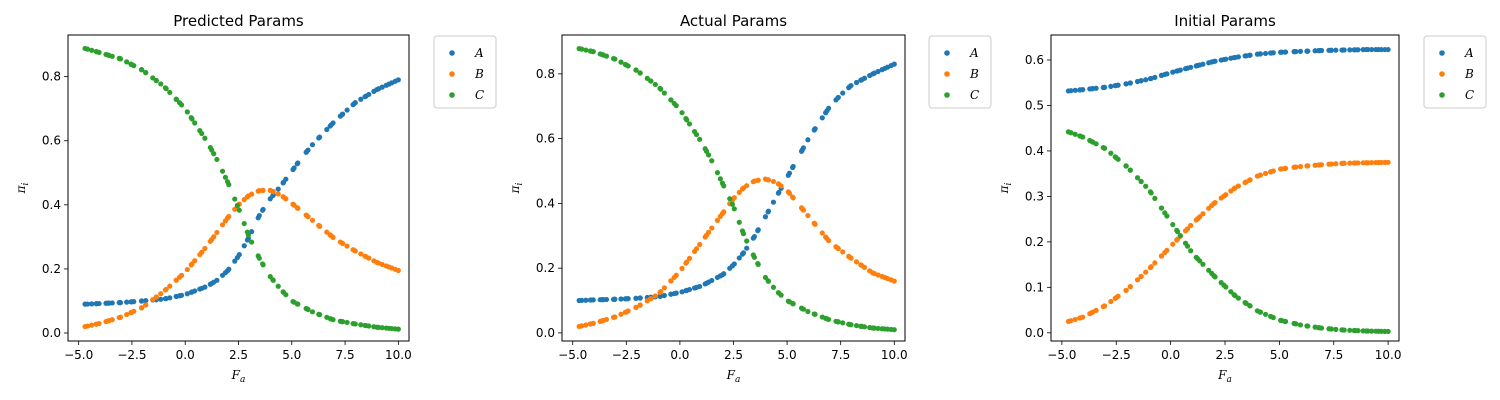  Describe the element at coordinates (238, 21) in the screenshot. I see `chart-title: Predicted Params` at that location.